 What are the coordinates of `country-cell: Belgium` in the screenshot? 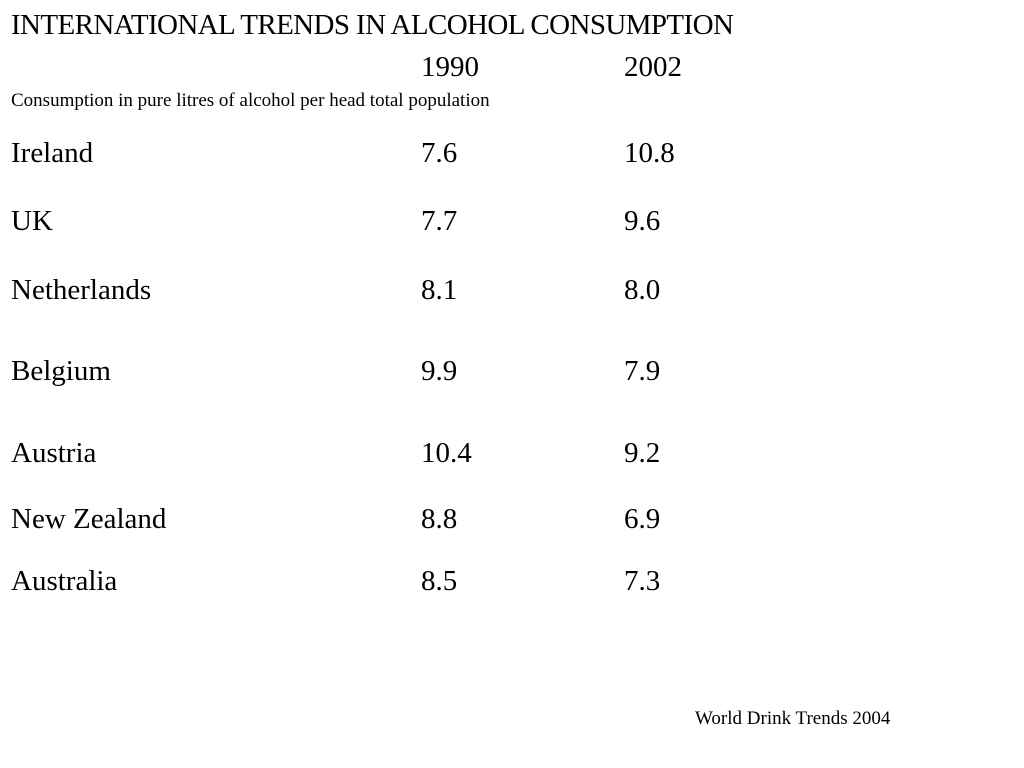 It's located at (61, 371).